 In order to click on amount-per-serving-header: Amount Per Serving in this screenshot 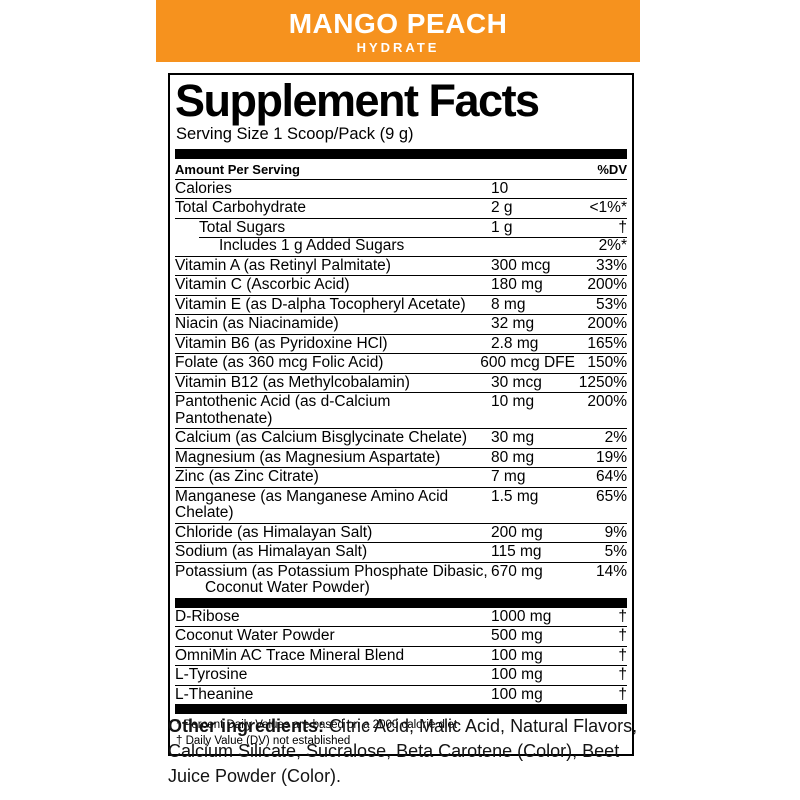, I will do `click(237, 169)`.